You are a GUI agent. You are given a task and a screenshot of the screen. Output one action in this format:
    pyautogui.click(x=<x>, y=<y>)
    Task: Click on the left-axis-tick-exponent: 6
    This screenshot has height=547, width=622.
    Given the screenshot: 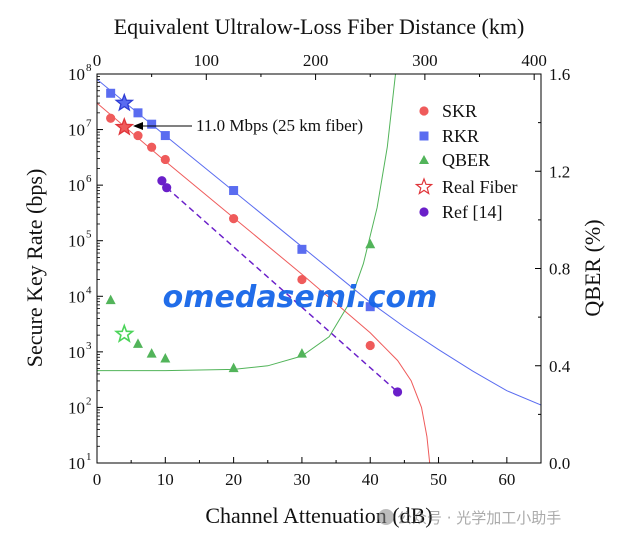 What is the action you would take?
    pyautogui.click(x=89, y=179)
    